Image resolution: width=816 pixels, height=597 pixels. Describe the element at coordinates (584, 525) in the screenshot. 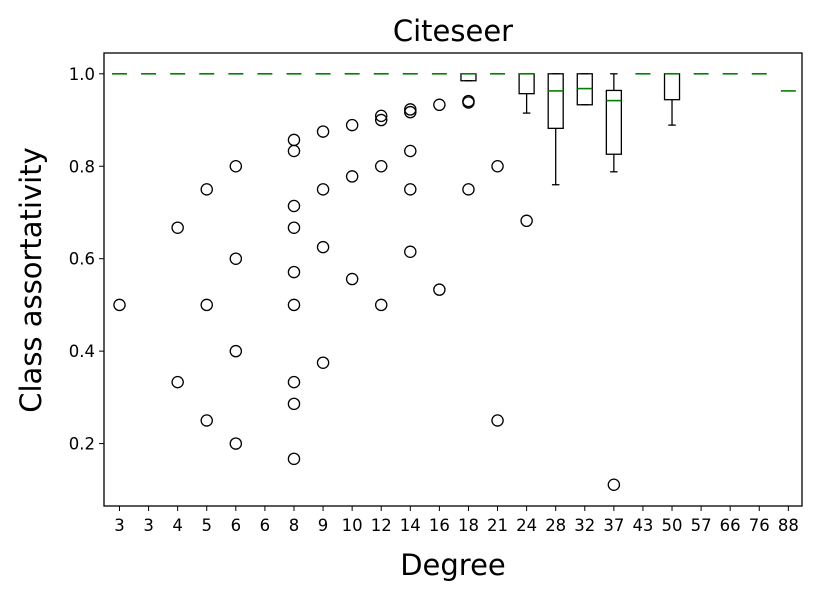

I see `x-tick-label: 32` at that location.